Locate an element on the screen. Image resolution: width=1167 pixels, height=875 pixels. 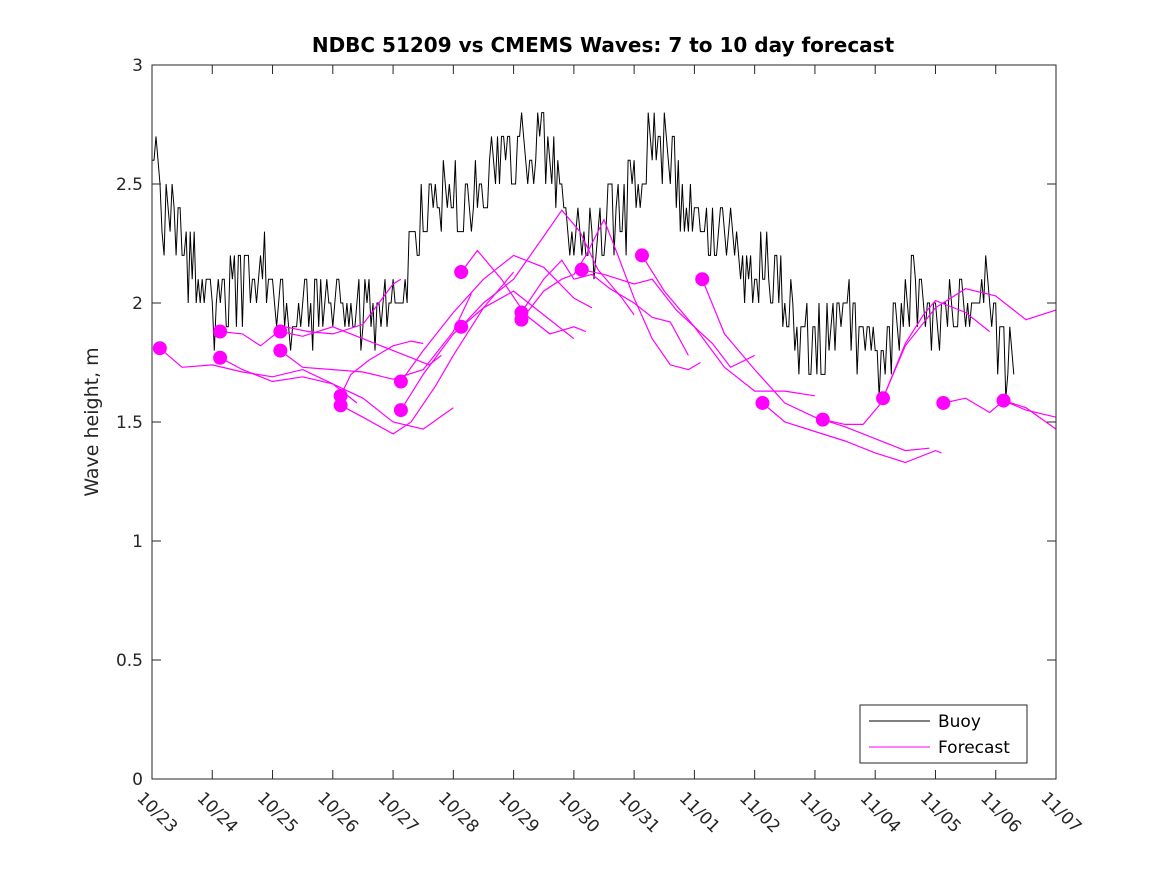
legend-buoy-label: Buoy is located at coordinates (959, 722).